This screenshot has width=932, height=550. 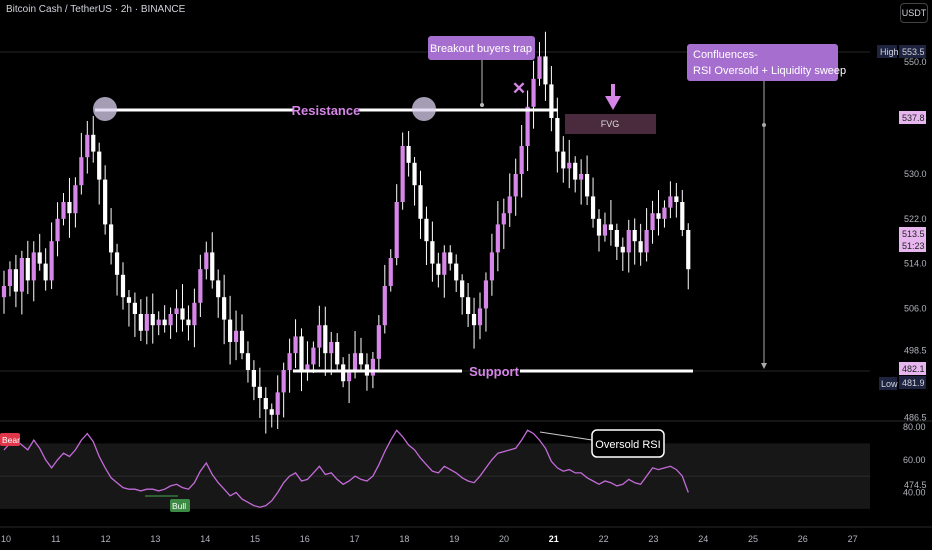 I want to click on time-axis-tick: 15, so click(x=255, y=539).